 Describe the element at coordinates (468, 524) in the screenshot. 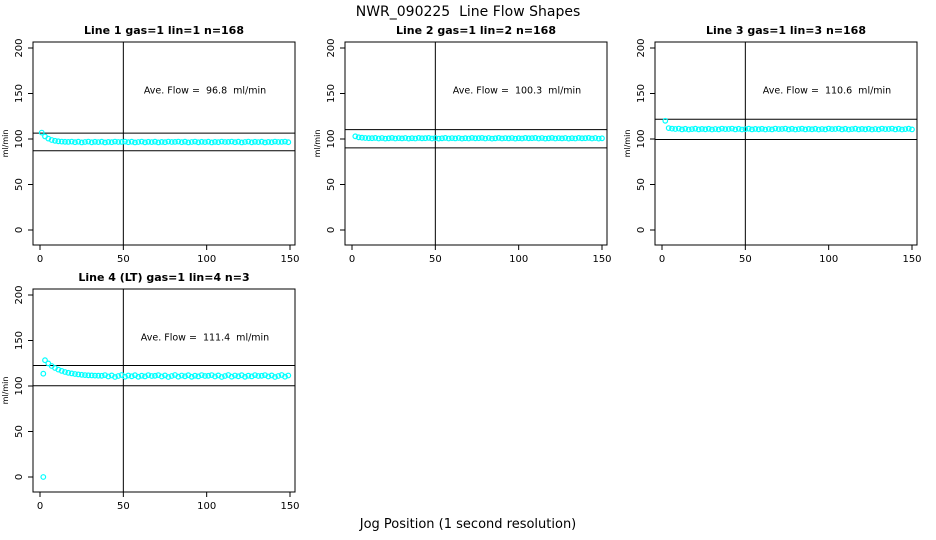

I see `x-axis-caption: Jog Position (1 second resolution)` at that location.